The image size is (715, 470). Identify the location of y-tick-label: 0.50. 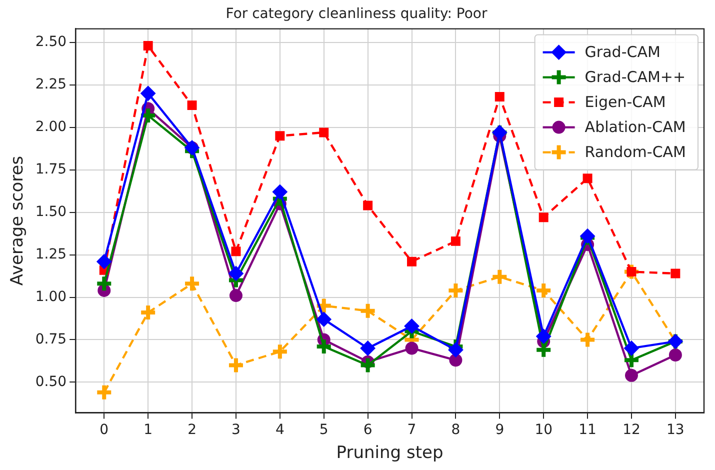
(51, 382).